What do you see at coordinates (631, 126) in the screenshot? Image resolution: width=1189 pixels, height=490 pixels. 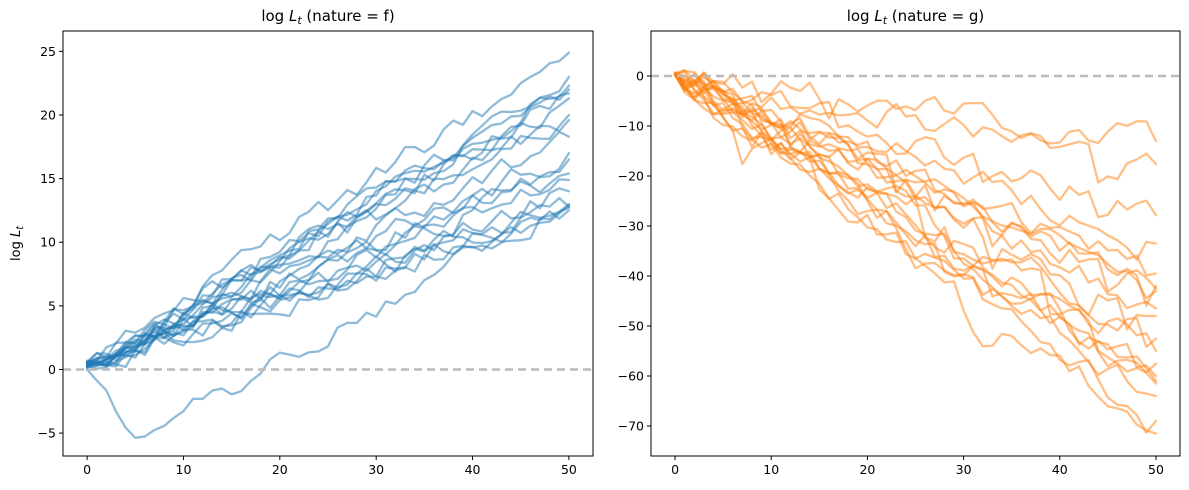 I see `y-tick-label: −10` at bounding box center [631, 126].